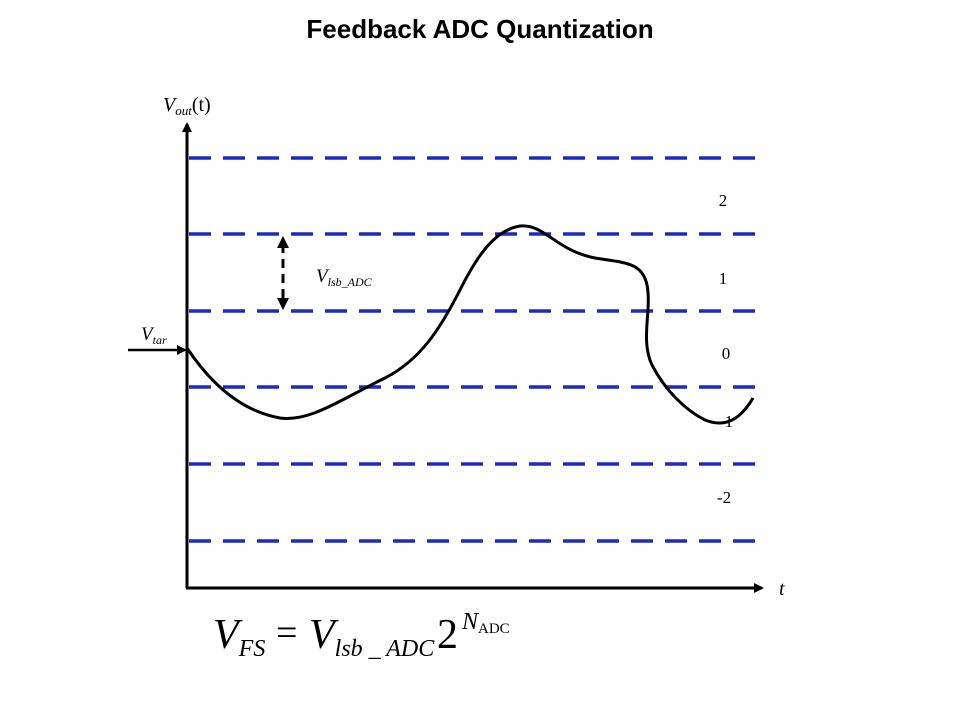  I want to click on target-label: Vtar, so click(154, 335).